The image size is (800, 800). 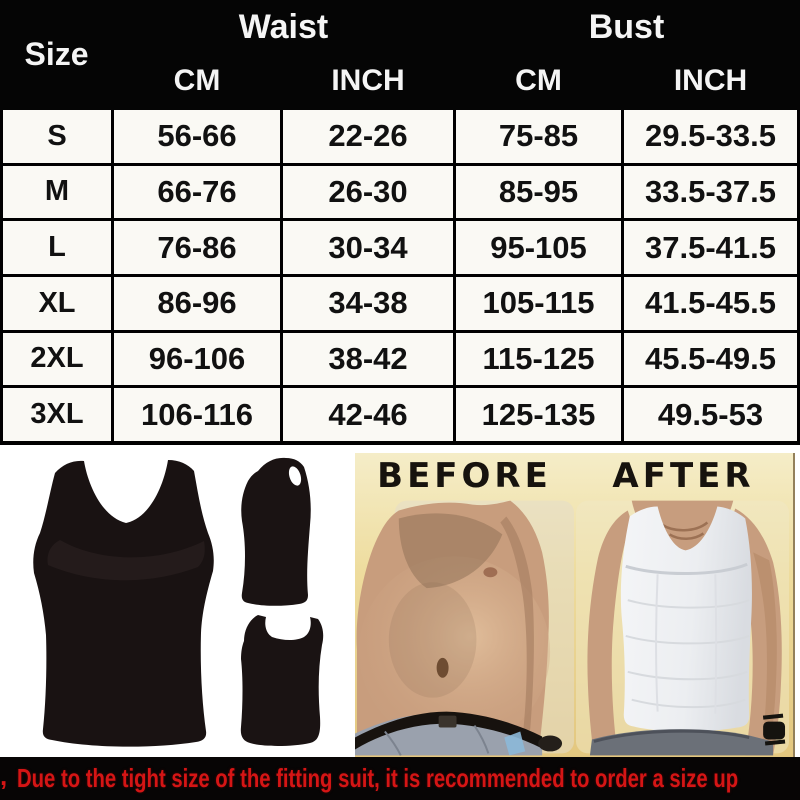 I want to click on cell-waist-inch: 30-34, so click(x=368, y=247).